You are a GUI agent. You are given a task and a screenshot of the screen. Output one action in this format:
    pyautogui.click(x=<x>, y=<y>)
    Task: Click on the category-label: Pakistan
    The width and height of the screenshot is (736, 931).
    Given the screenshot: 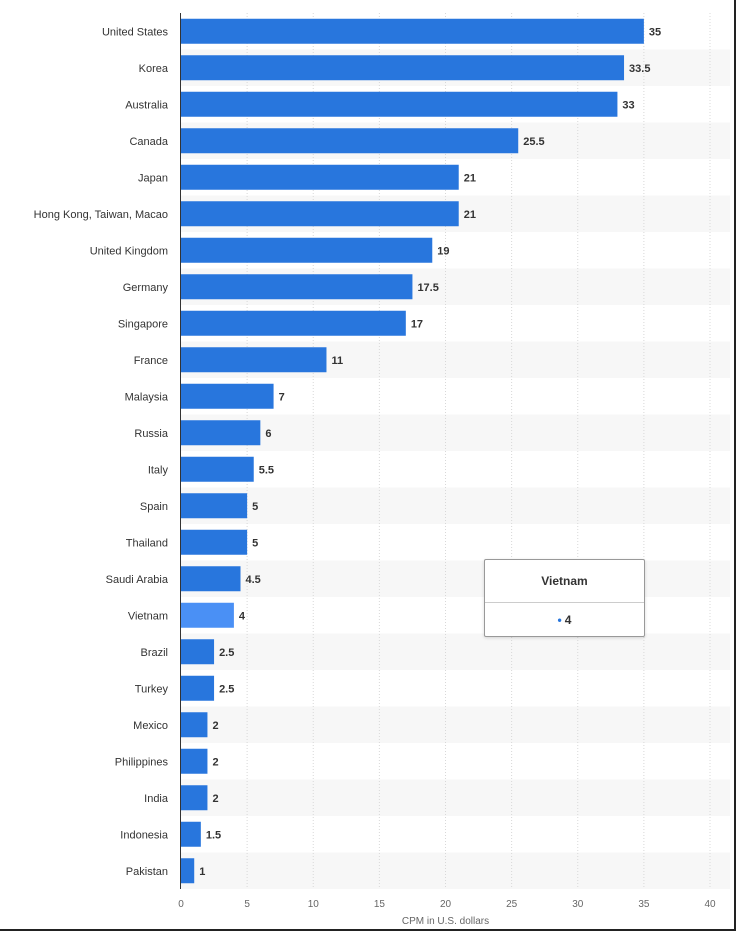 What is the action you would take?
    pyautogui.click(x=147, y=872)
    